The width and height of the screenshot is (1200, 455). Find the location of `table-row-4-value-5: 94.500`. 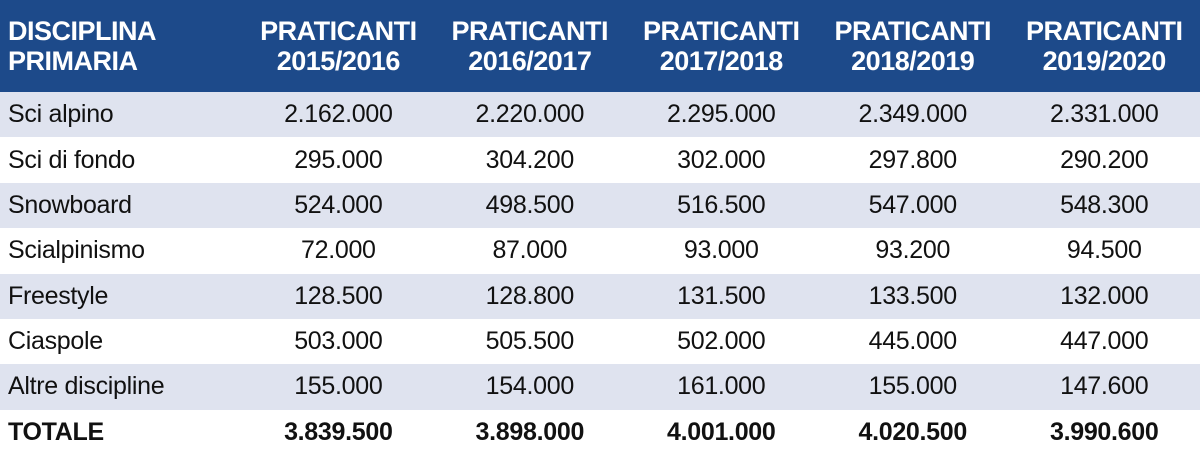

table-row-4-value-5: 94.500 is located at coordinates (1104, 250).